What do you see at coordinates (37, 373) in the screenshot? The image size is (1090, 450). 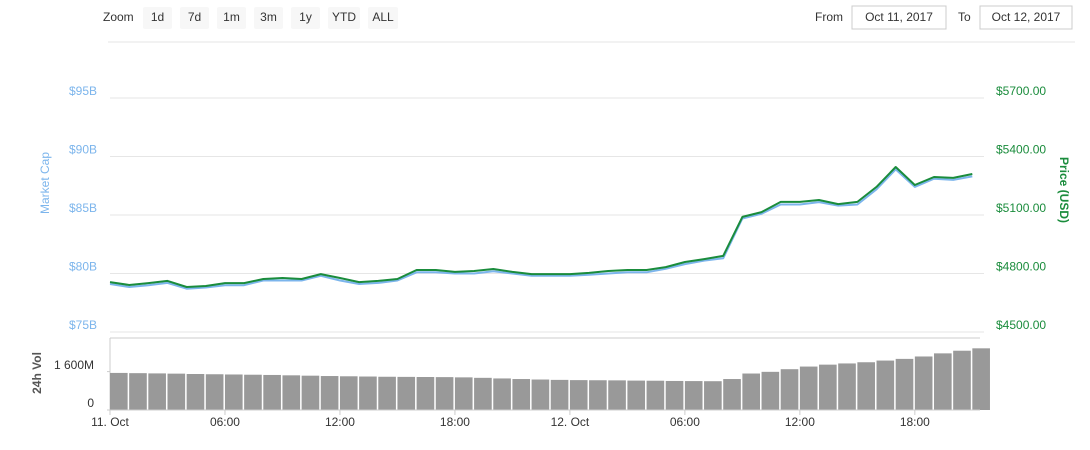 I see `volume-axis-title: 24h Vol` at bounding box center [37, 373].